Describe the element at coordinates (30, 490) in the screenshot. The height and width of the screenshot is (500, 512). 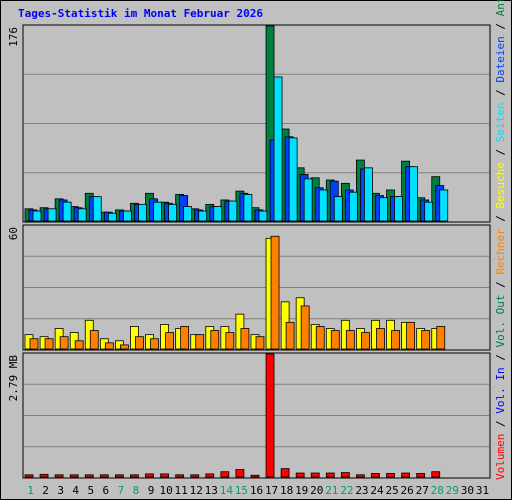
I see `x-tick-label: 1` at that location.